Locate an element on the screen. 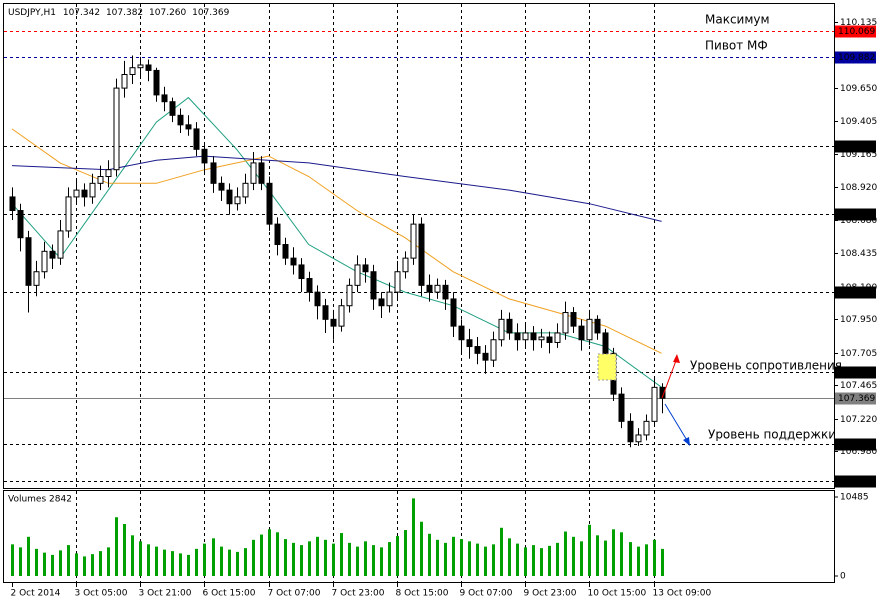  x-tick-label: 13 Oct 09:00 is located at coordinates (682, 594).